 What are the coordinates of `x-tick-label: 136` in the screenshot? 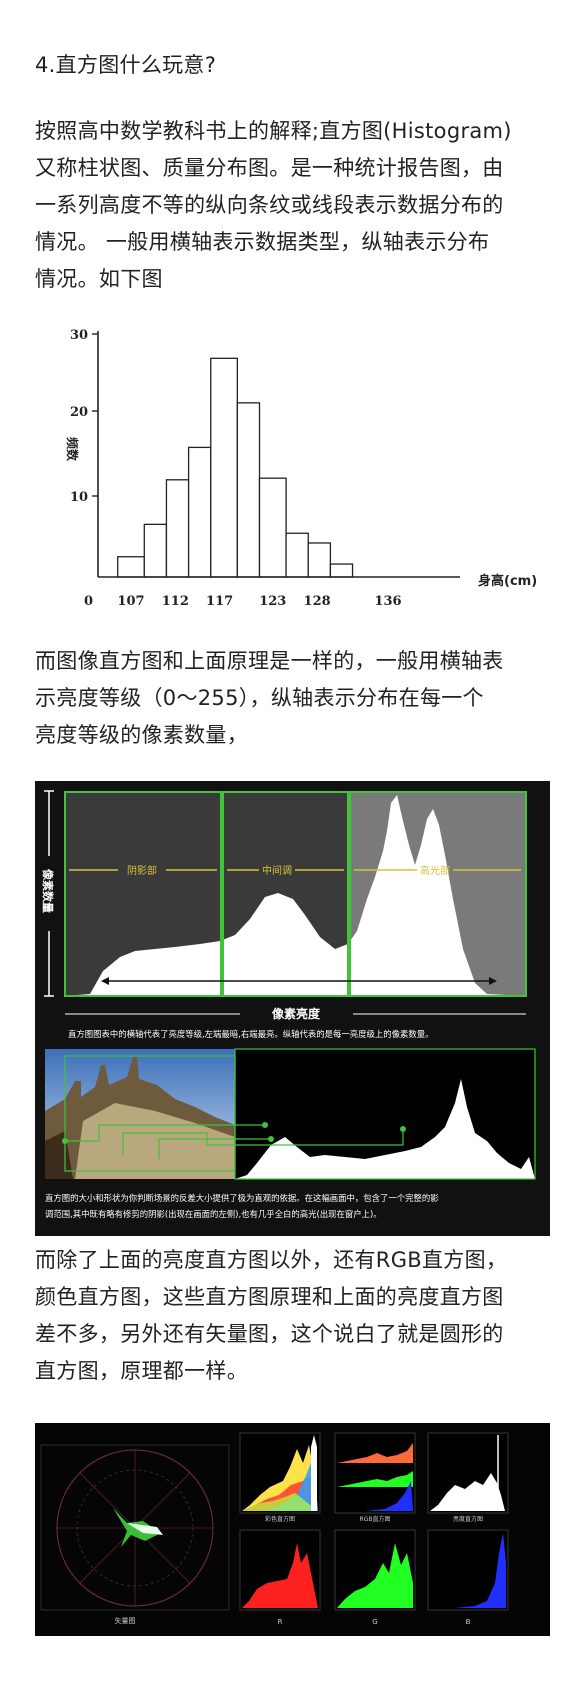 It's located at (387, 601).